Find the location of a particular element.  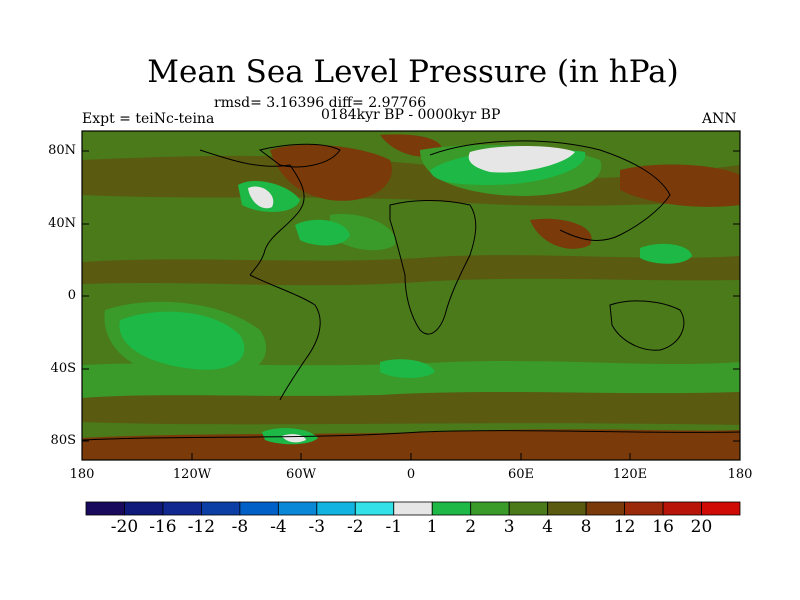

colorbar-label-13: 12 is located at coordinates (624, 527).